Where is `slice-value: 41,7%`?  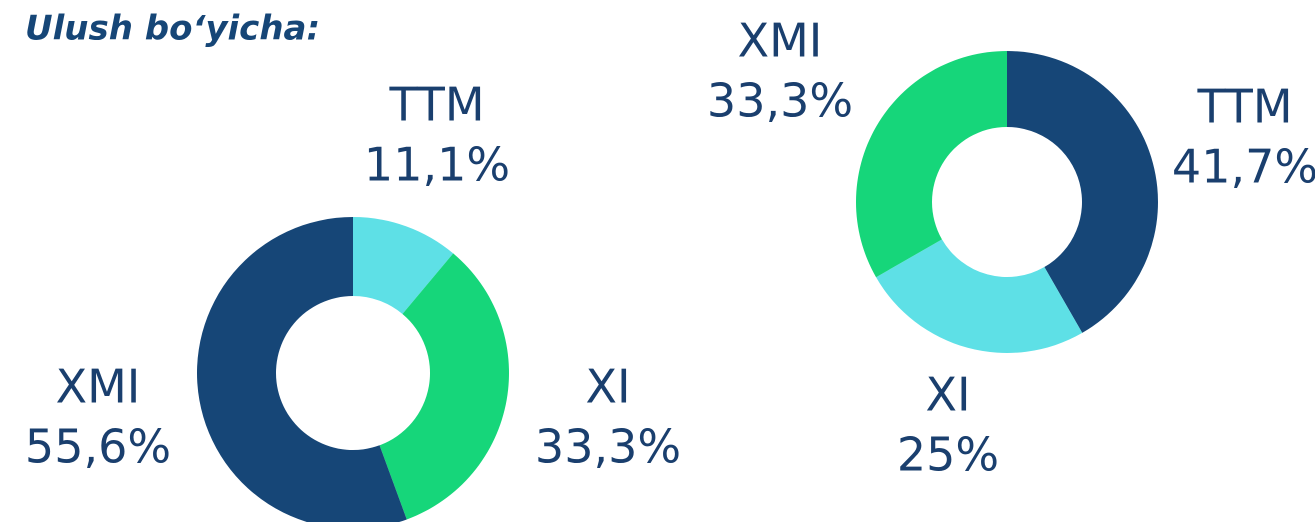 slice-value: 41,7% is located at coordinates (1243, 167).